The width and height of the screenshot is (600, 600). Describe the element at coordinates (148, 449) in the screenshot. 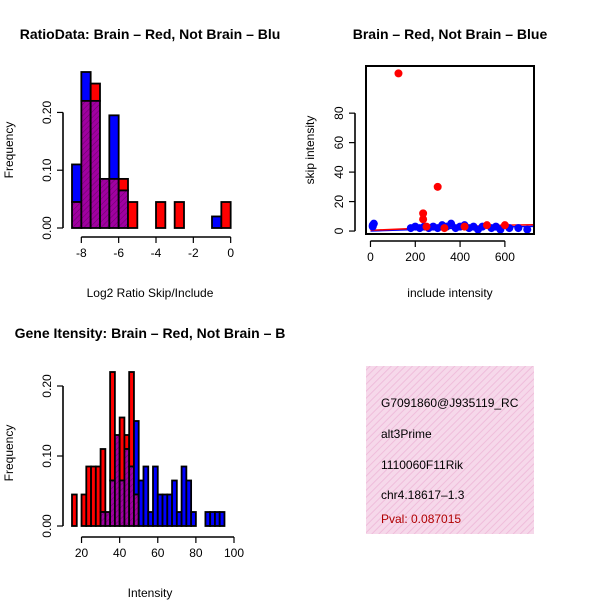

I see `intensity-histogram-bars` at that location.